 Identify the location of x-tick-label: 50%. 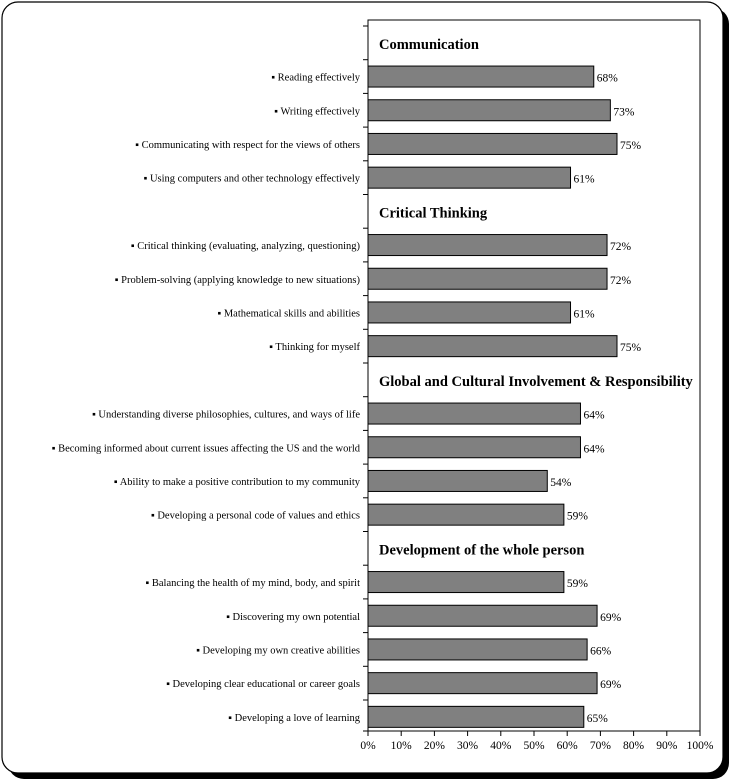
(534, 746).